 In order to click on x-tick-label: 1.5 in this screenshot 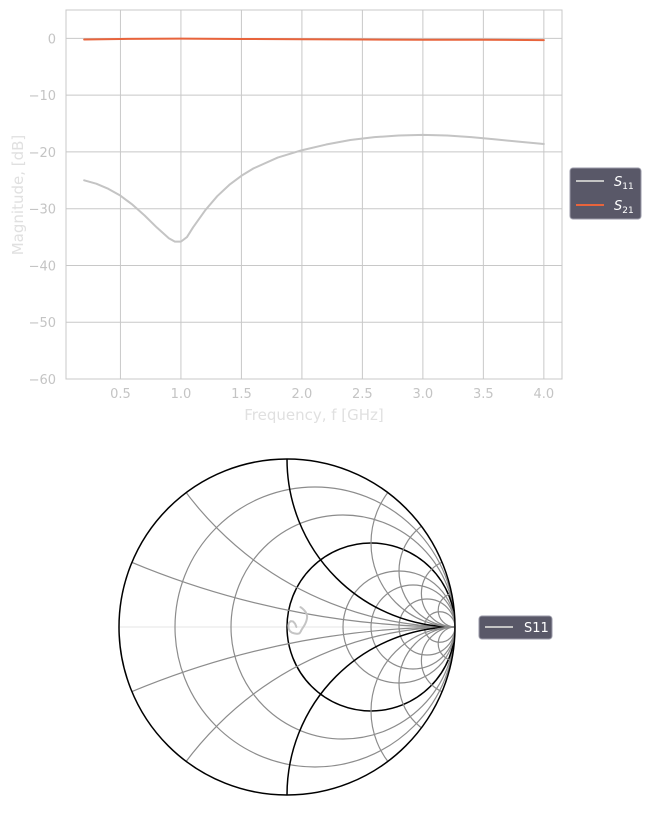, I will do `click(241, 394)`.